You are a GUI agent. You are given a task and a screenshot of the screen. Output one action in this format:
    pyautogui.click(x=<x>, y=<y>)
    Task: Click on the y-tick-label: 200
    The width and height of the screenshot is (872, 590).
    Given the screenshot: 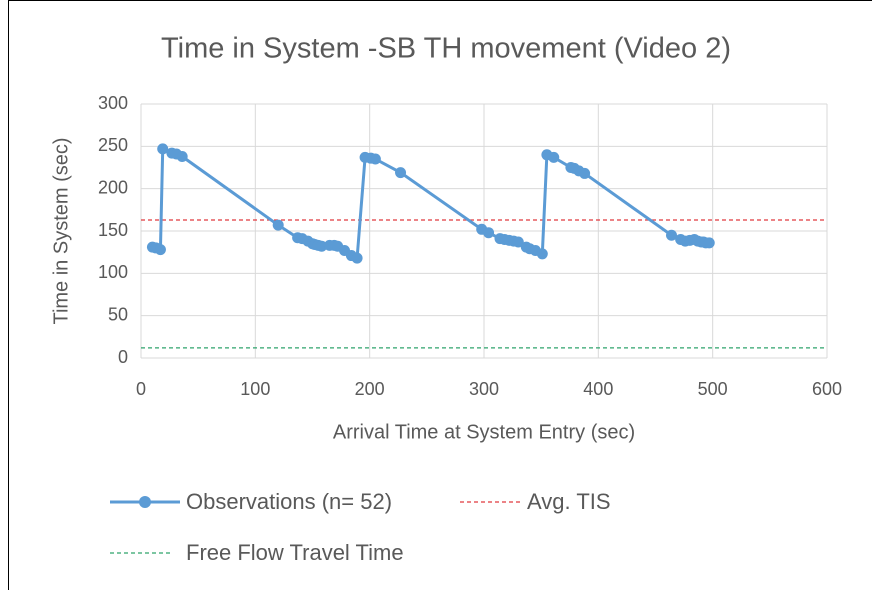 What is the action you would take?
    pyautogui.click(x=113, y=187)
    